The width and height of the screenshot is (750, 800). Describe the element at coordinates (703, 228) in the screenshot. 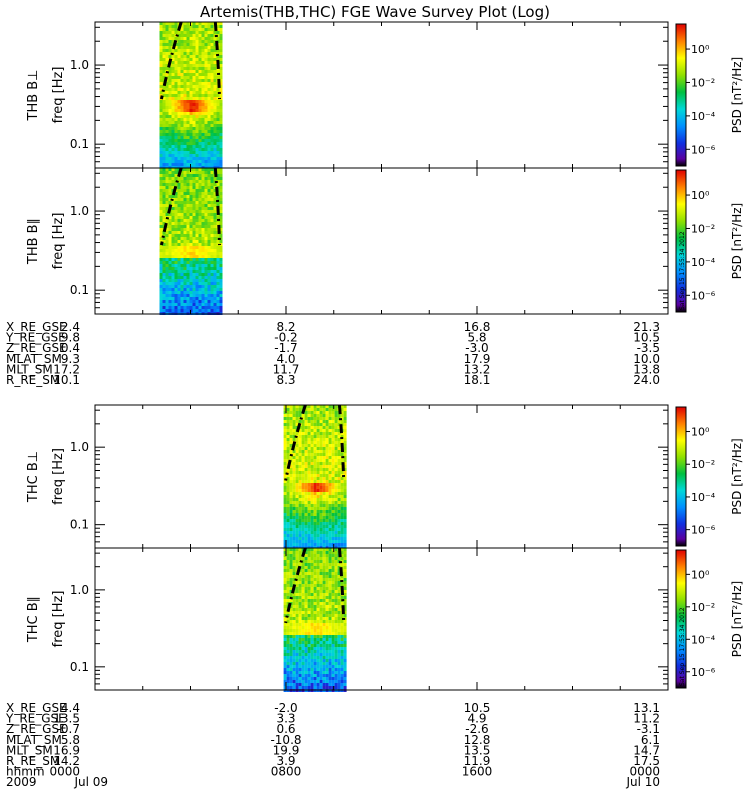

I see `colorbar-tick-label: 10⁻²` at that location.